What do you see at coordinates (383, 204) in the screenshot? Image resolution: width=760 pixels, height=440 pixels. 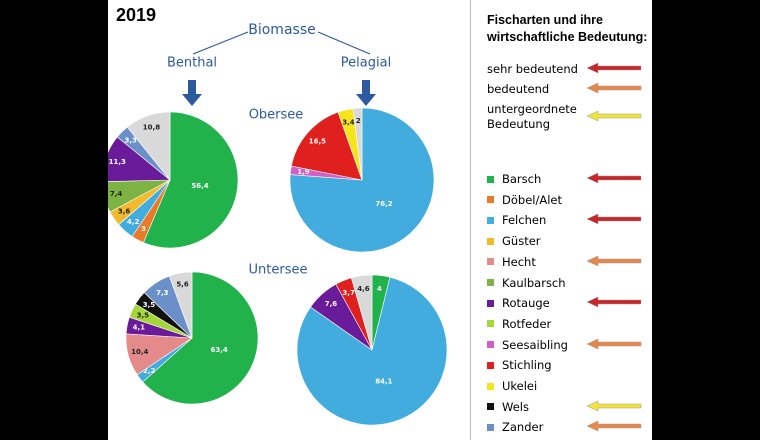 I see `data-label: 76,2` at bounding box center [383, 204].